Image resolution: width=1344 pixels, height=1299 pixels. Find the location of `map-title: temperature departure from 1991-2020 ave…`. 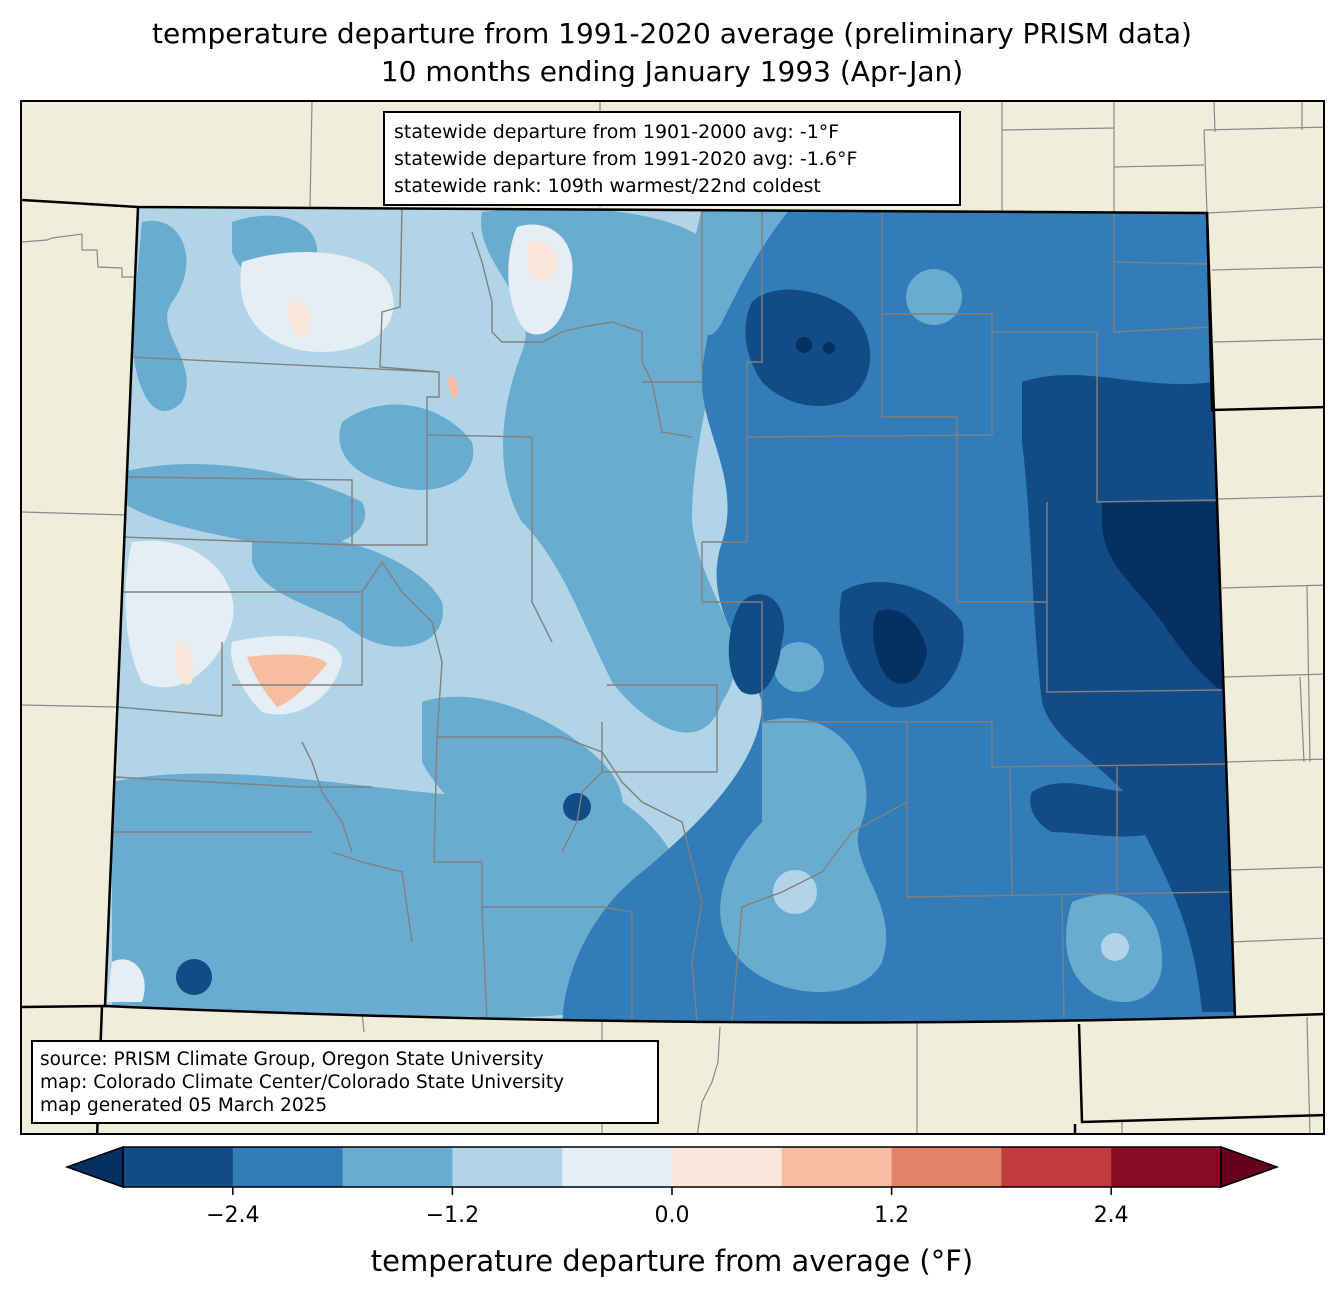

map-title: temperature departure from 1991-2020 ave… is located at coordinates (672, 33).